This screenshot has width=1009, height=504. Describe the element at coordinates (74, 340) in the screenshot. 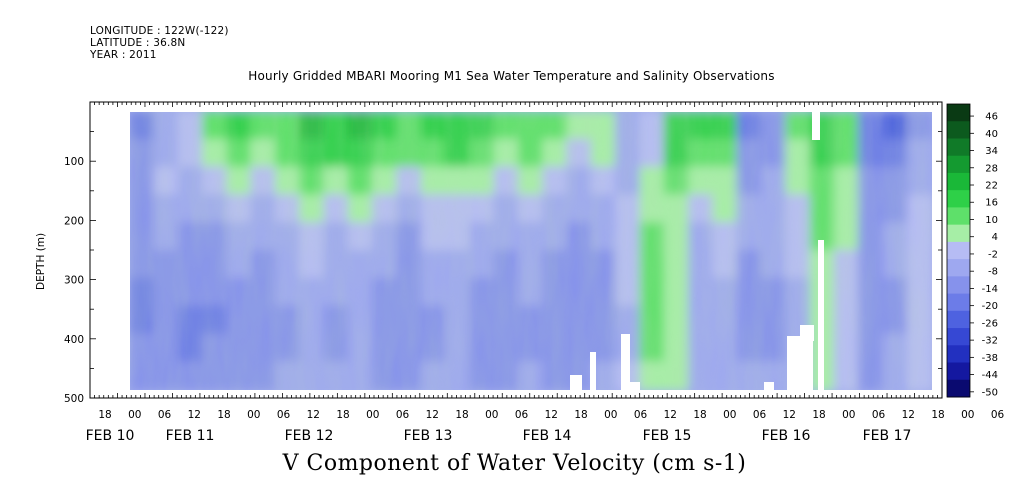

I see `y-tick-label: 400` at that location.